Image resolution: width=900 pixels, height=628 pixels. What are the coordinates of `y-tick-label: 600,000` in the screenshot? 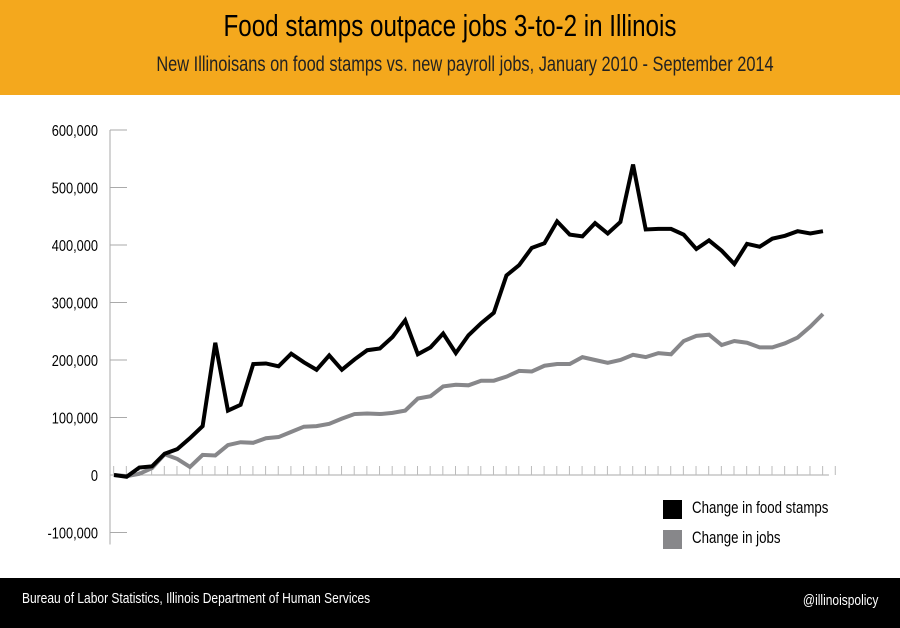 It's located at (75, 132).